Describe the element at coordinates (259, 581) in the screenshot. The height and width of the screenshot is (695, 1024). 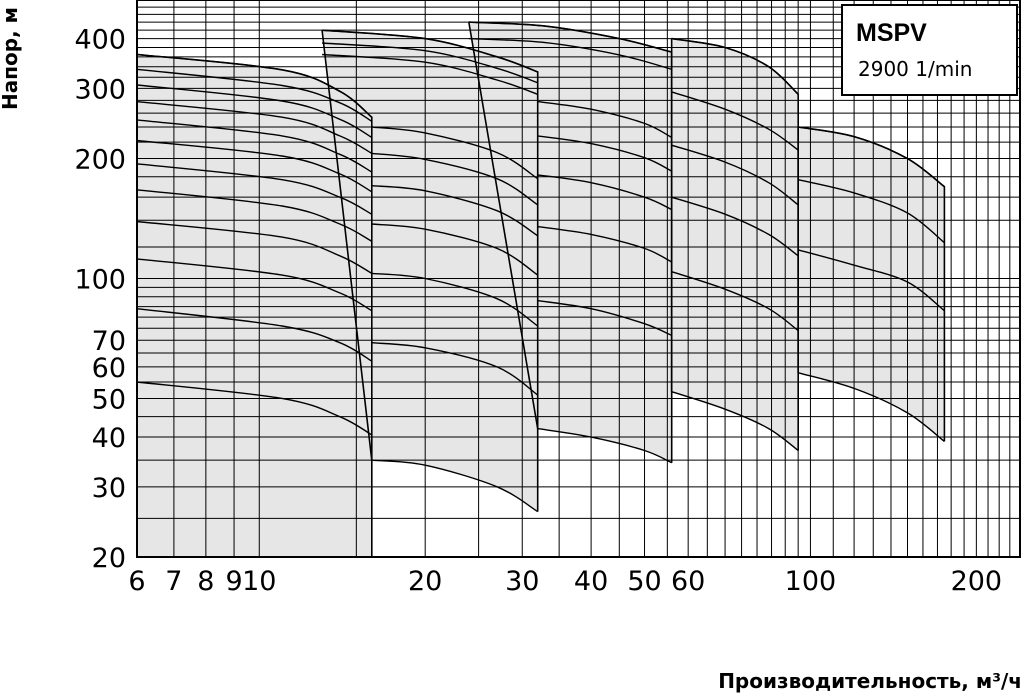
I see `x-tick-label: 10` at that location.